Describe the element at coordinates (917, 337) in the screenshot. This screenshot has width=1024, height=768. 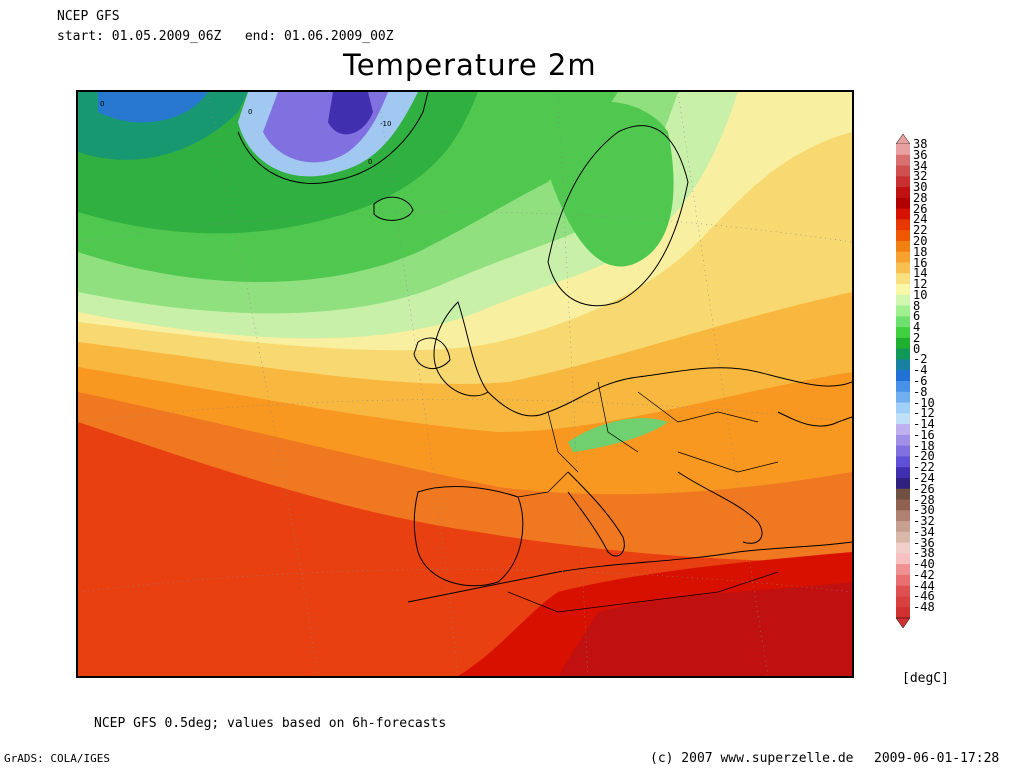
I see `scale-tick-label: 2` at that location.